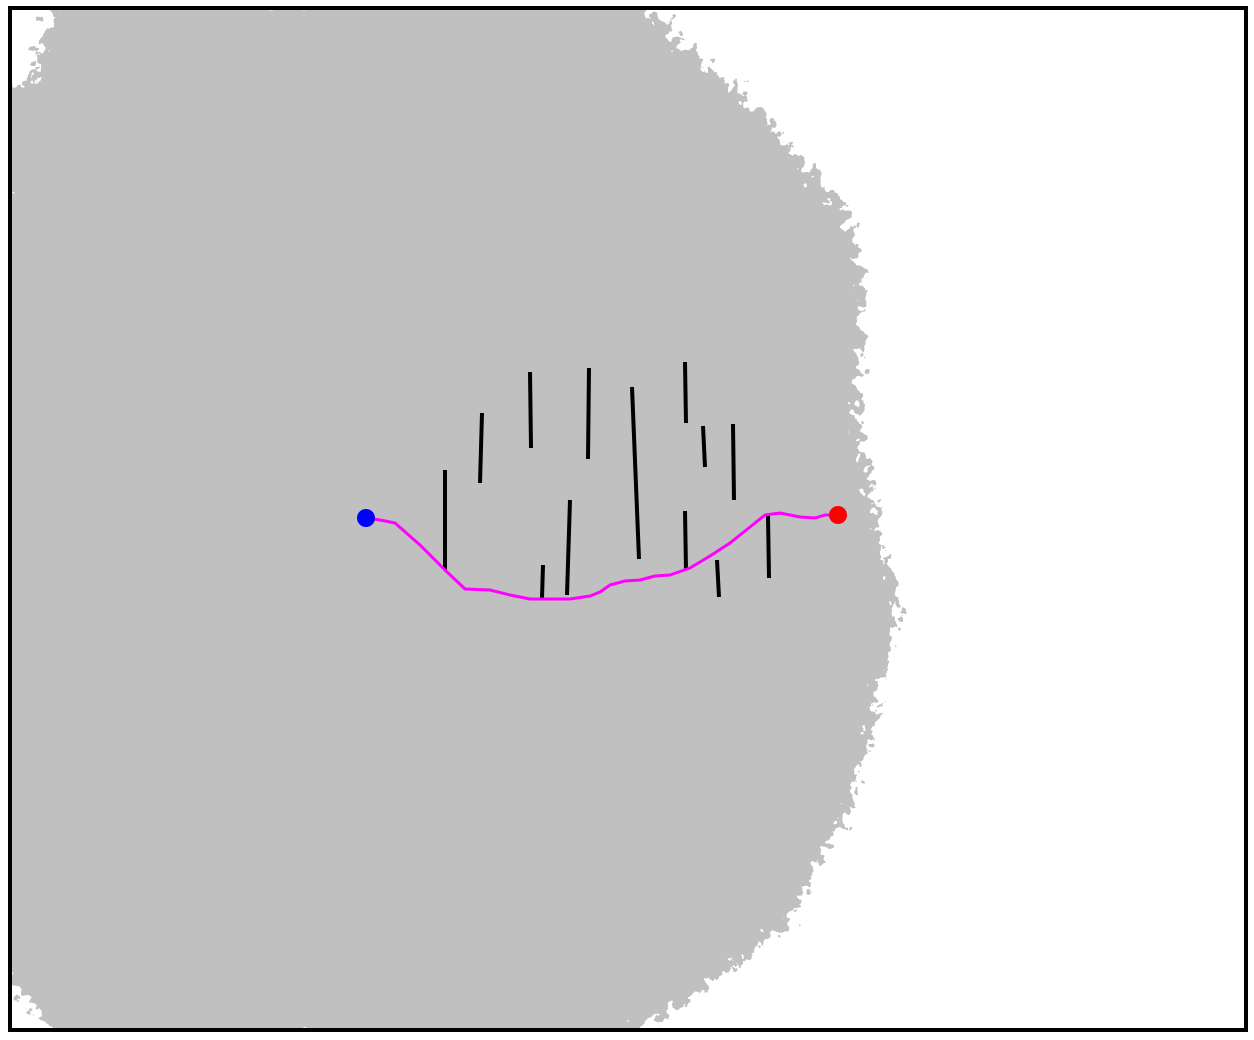 The image size is (1254, 1040). What do you see at coordinates (607, 480) in the screenshot?
I see `obstacles` at bounding box center [607, 480].